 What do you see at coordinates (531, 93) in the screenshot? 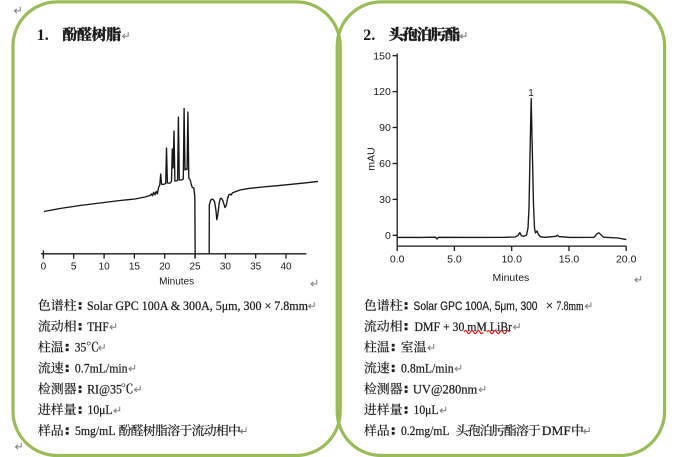
I see `svg-text: 1` at bounding box center [531, 93].